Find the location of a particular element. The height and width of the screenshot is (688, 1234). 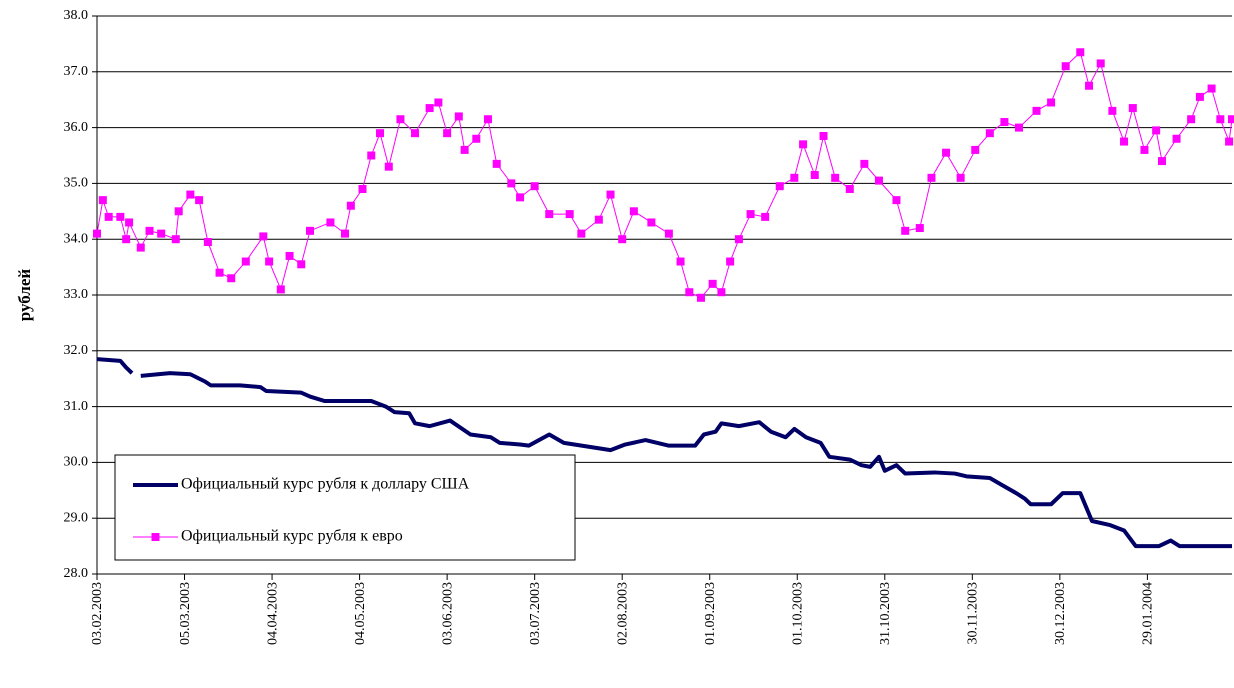

y-tick-label: 33.0 is located at coordinates (76, 294).